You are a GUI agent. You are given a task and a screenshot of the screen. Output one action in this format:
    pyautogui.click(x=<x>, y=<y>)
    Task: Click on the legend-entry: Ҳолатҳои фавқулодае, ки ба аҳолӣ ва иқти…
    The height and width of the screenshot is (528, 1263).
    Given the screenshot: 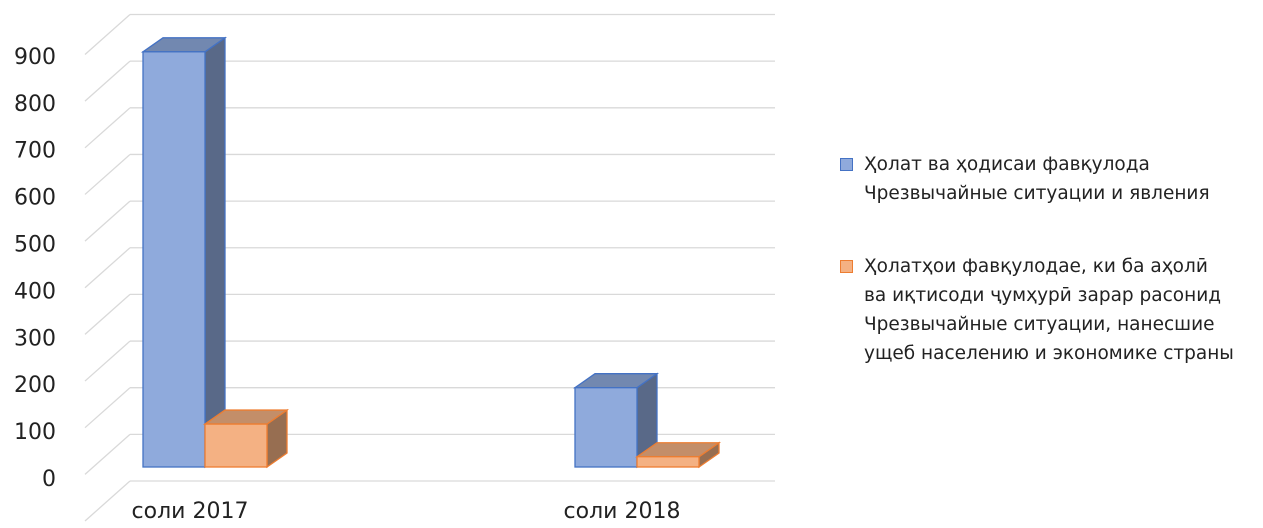 What is the action you would take?
    pyautogui.click(x=1048, y=310)
    